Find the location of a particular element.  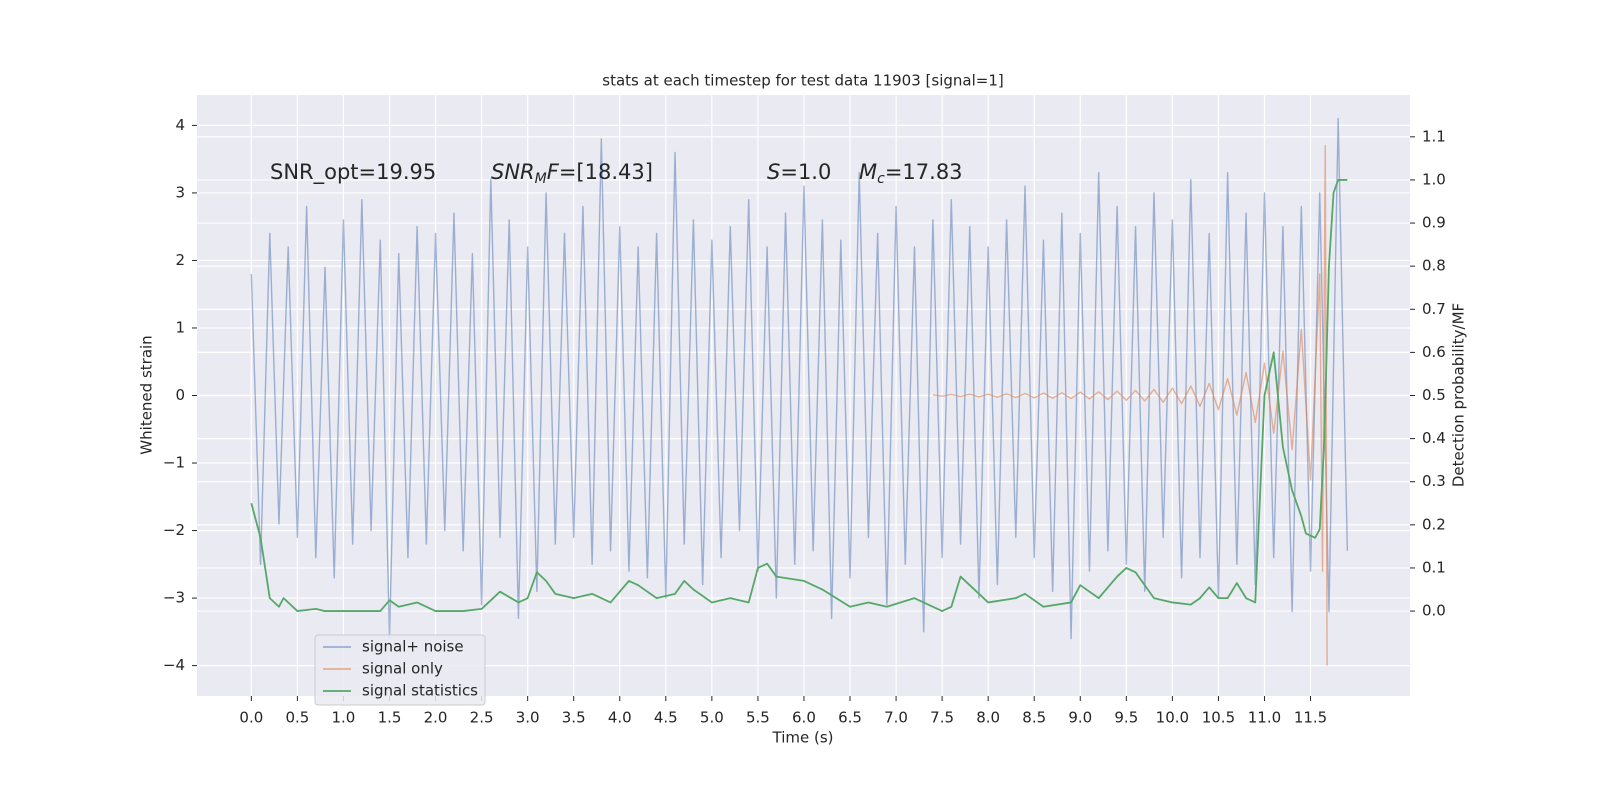

annotation: Mc=17.83 is located at coordinates (911, 173).